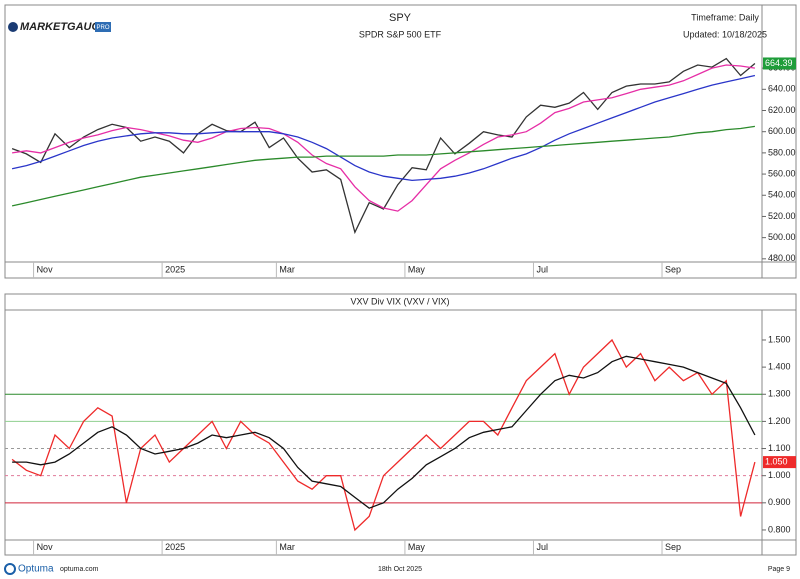 Image resolution: width=800 pixels, height=579 pixels. I want to click on logo-badge-bg, so click(103, 27).